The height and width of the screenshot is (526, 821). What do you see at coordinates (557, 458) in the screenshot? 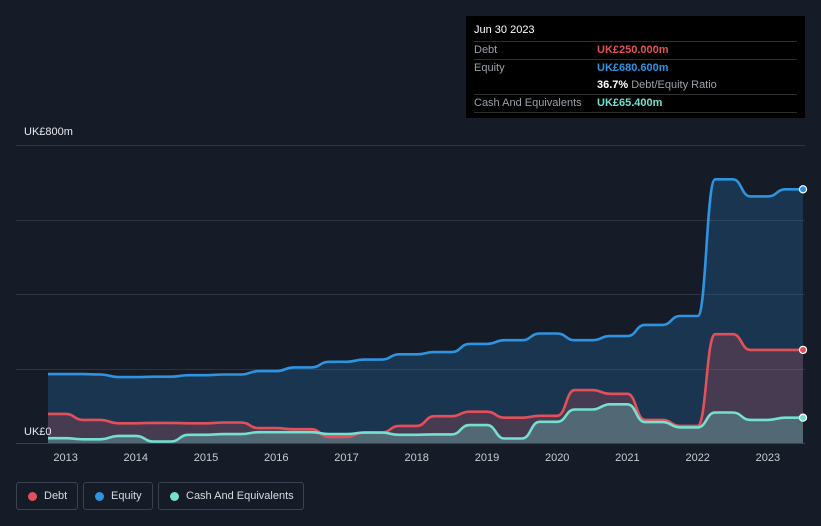
I see `x-tick-label: 2020` at bounding box center [557, 458].